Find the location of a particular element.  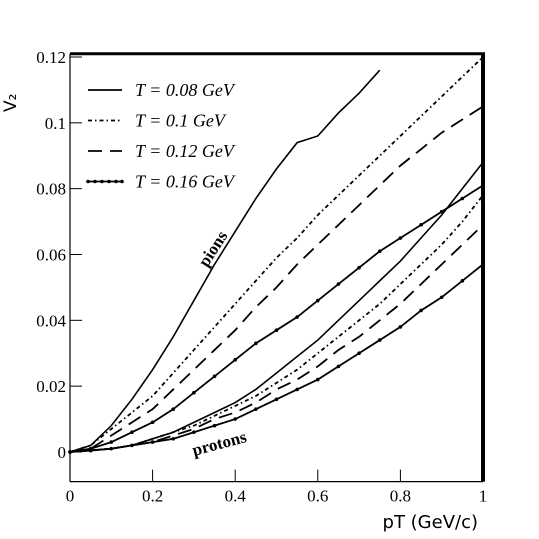

y-tick-label: 0.06 is located at coordinates (51, 254).